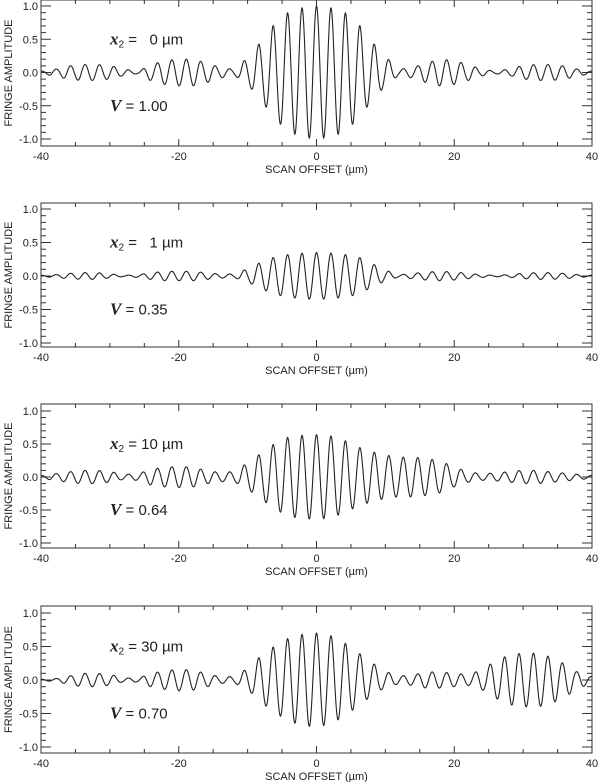 The height and width of the screenshot is (782, 600). Describe the element at coordinates (146, 444) in the screenshot. I see `annotation-x2: x2 = 10 µm` at that location.